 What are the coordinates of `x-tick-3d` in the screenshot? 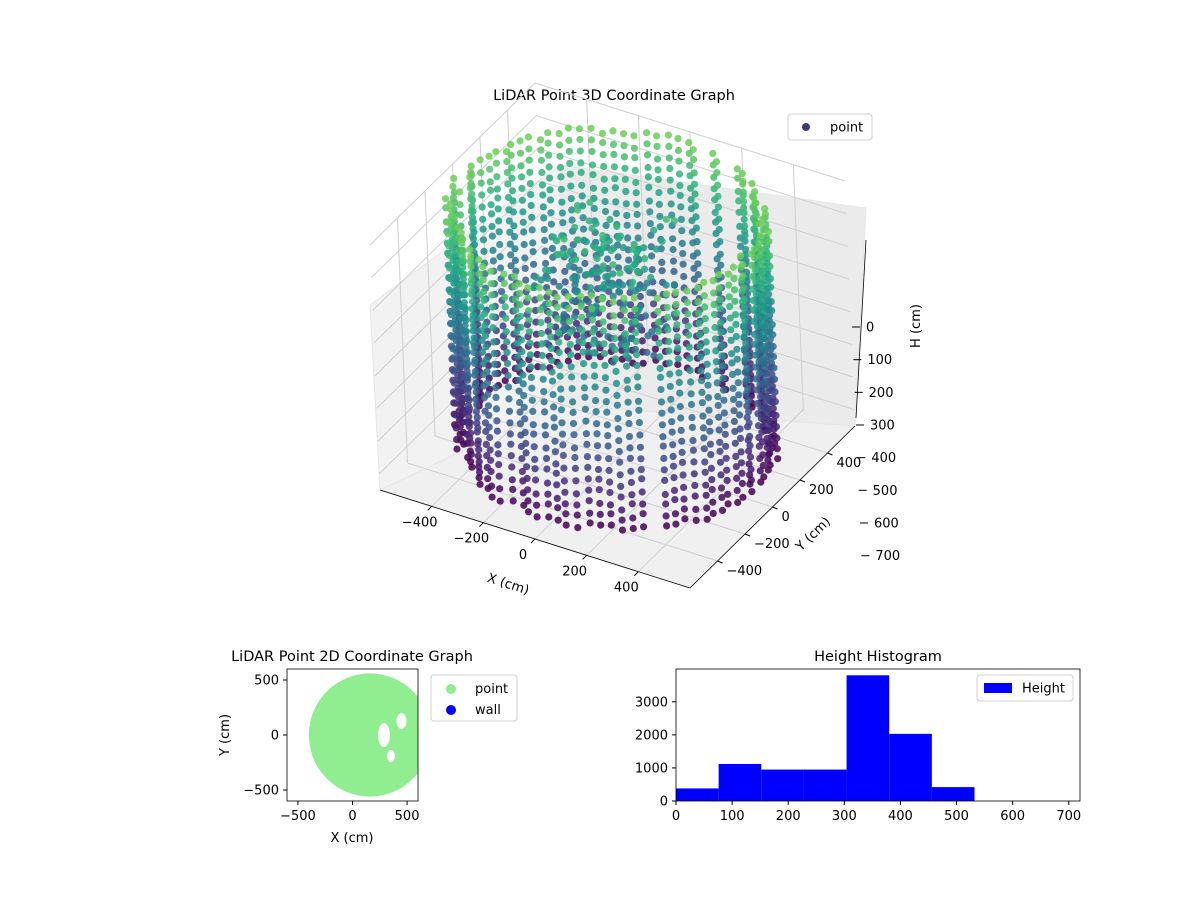 It's located at (481, 525).